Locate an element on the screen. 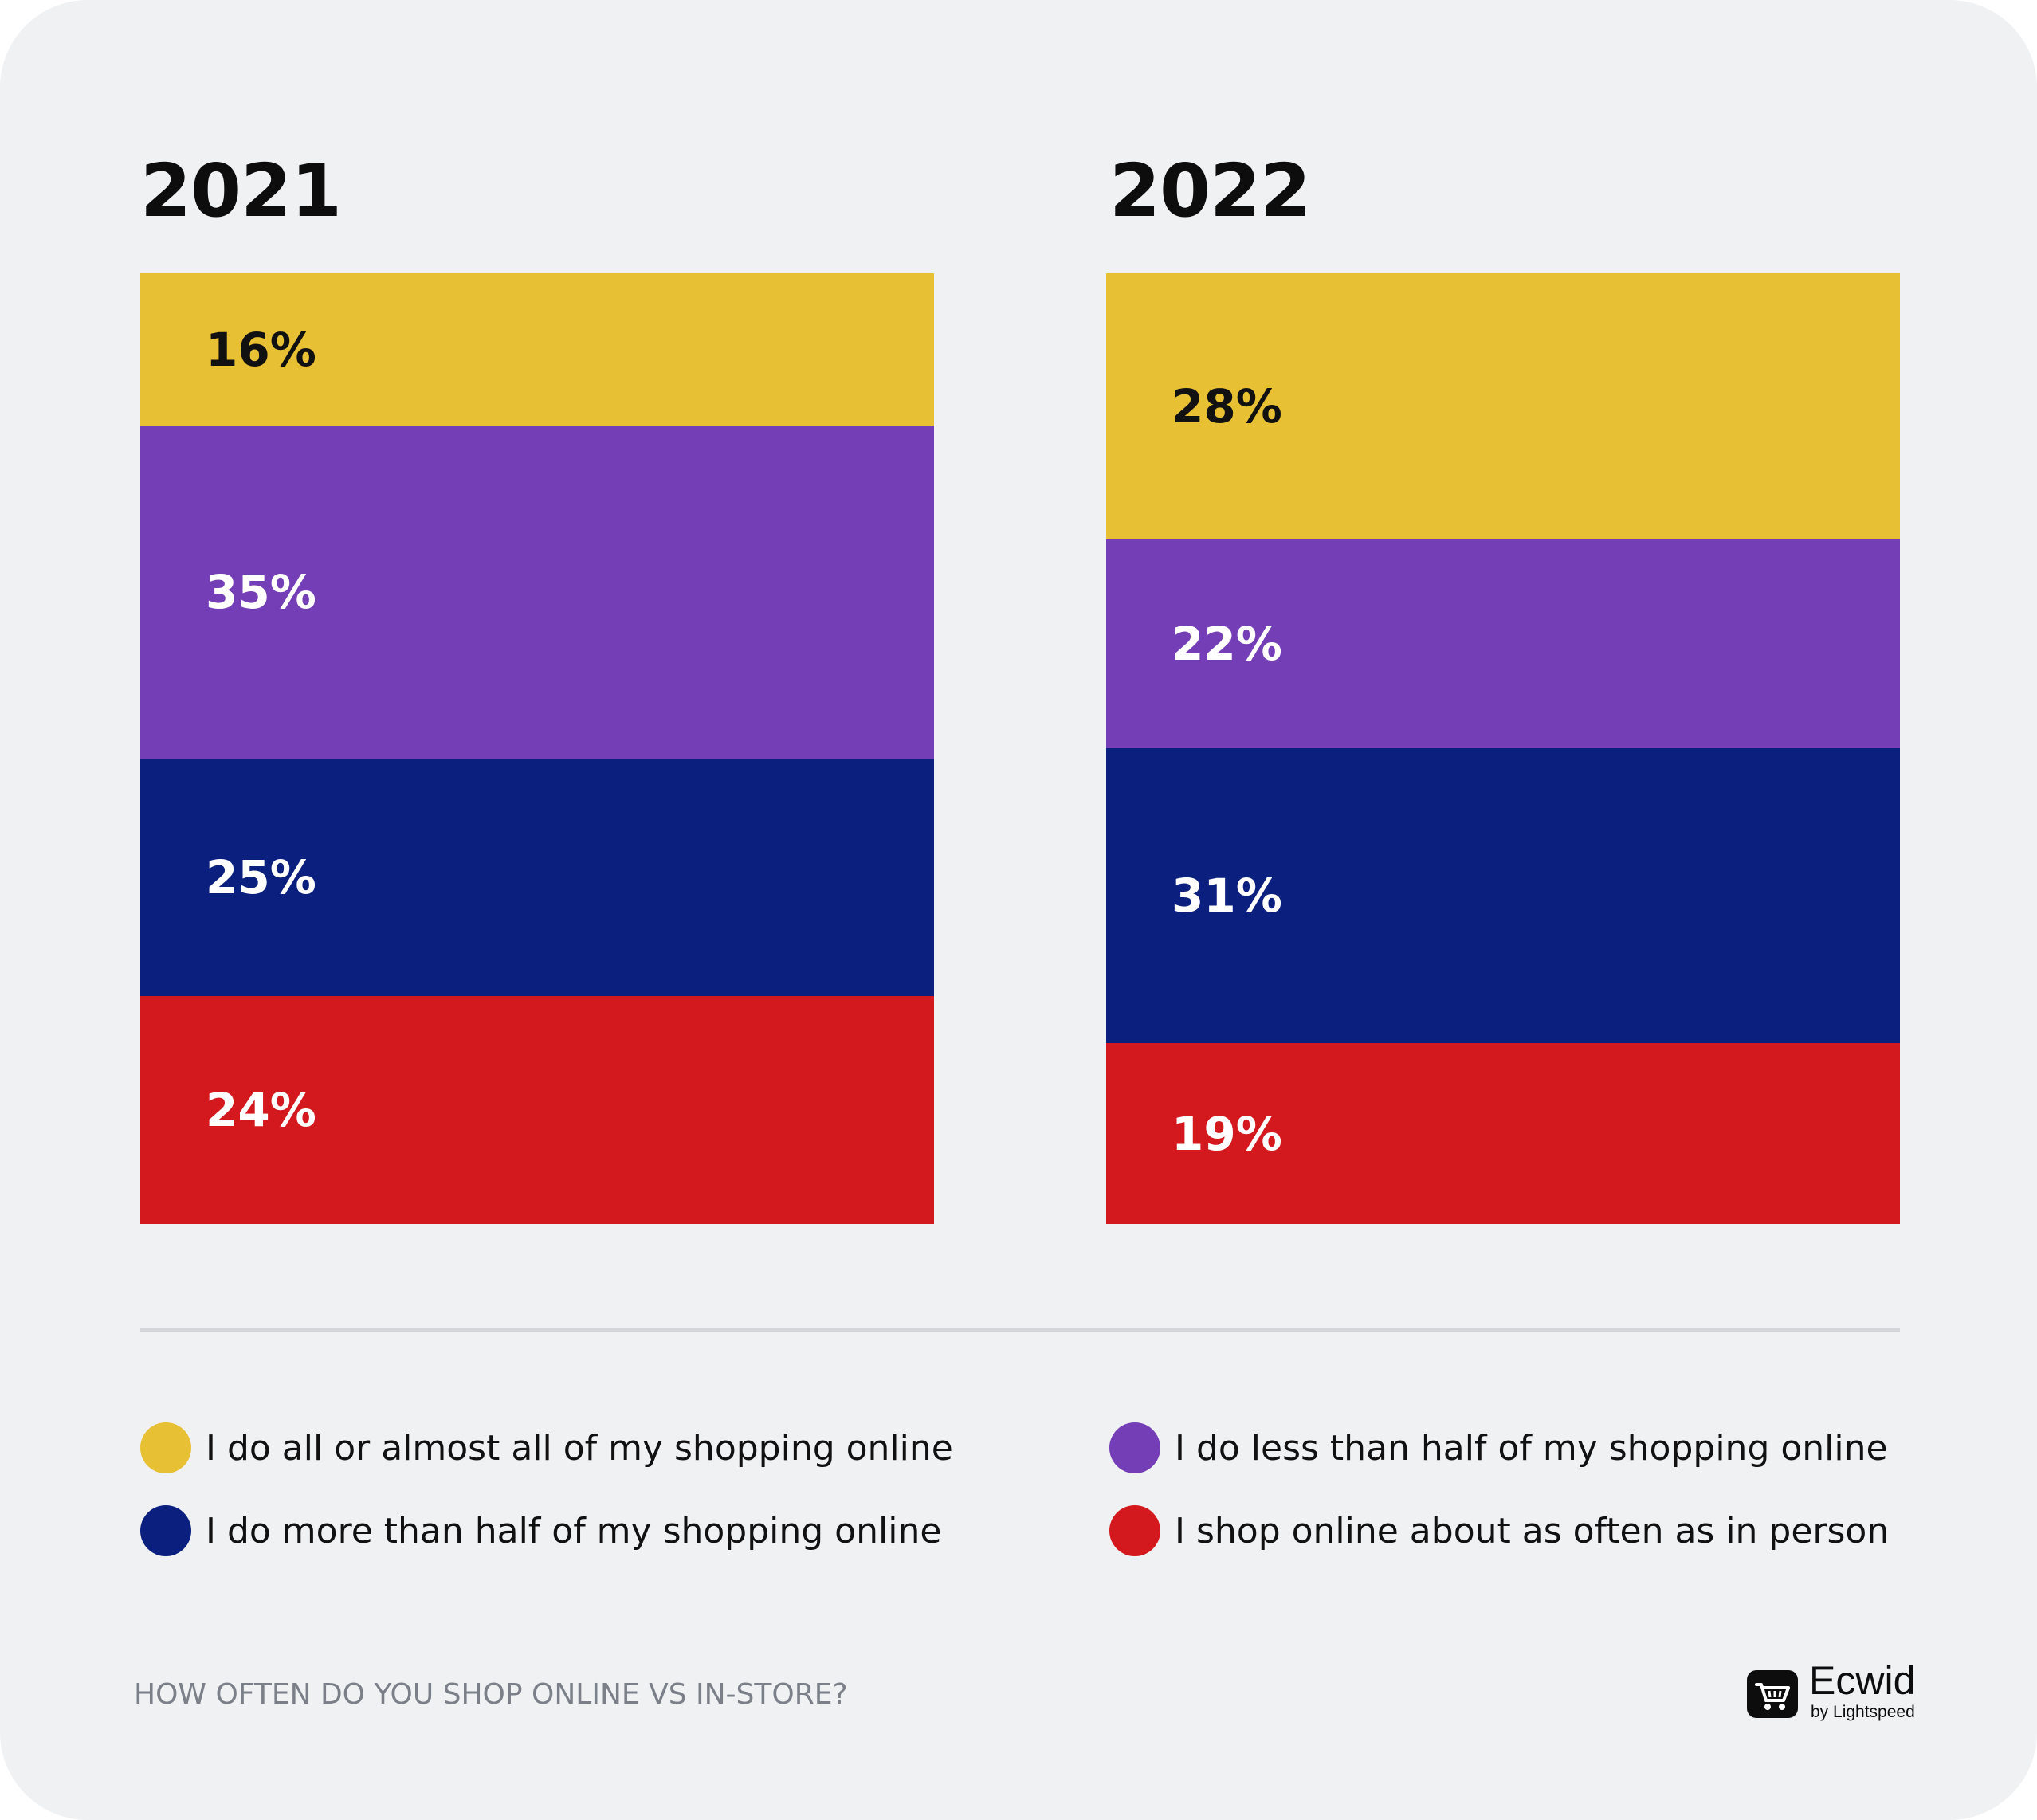  year-title-2021: 2021 is located at coordinates (241, 190).